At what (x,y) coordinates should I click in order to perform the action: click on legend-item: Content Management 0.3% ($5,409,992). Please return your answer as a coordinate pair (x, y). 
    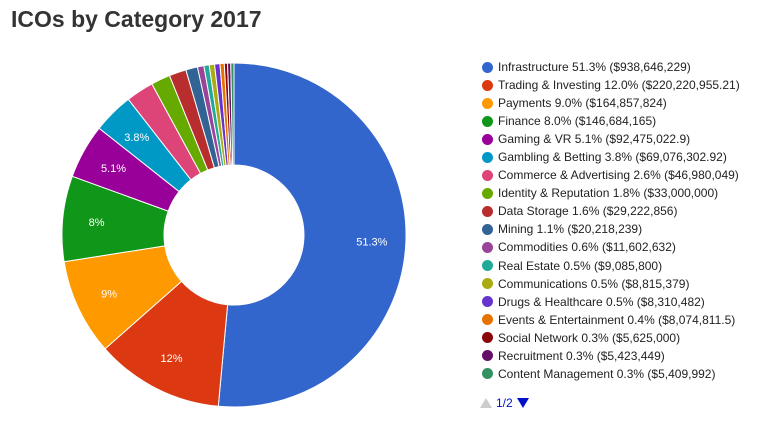
    Looking at the image, I should click on (611, 374).